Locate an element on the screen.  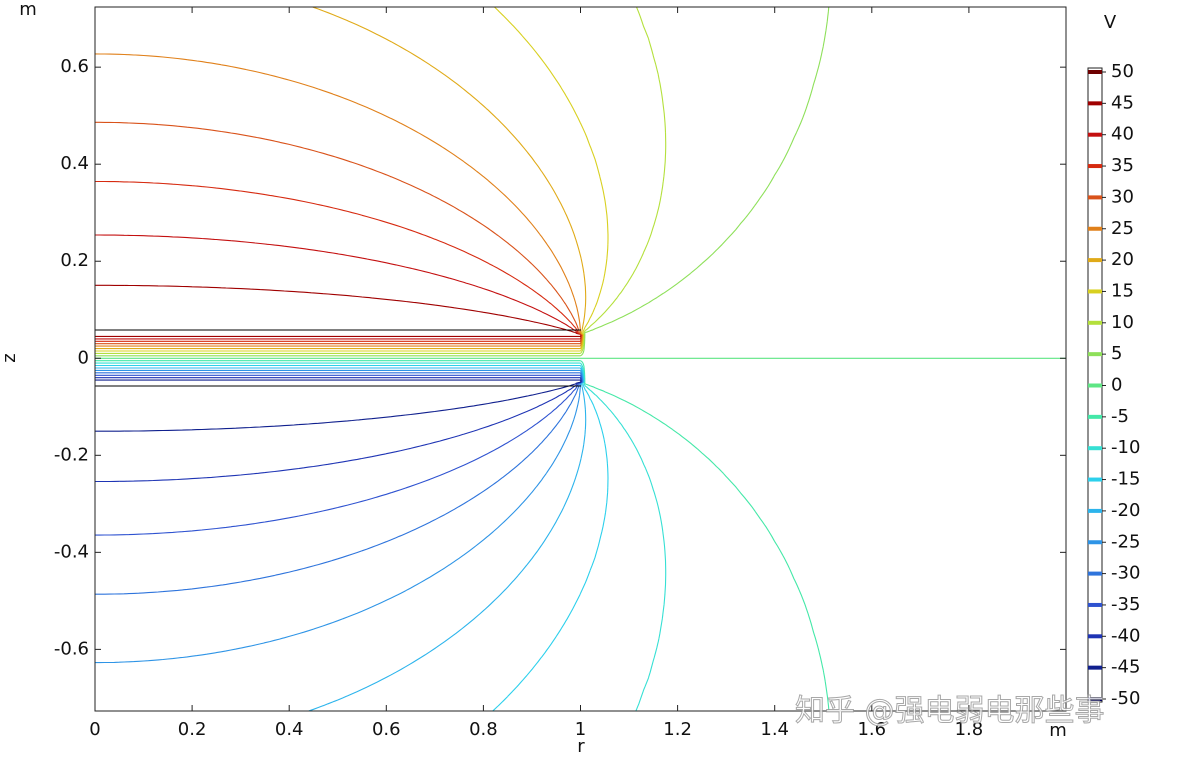
y-label: z is located at coordinates (10, 357).